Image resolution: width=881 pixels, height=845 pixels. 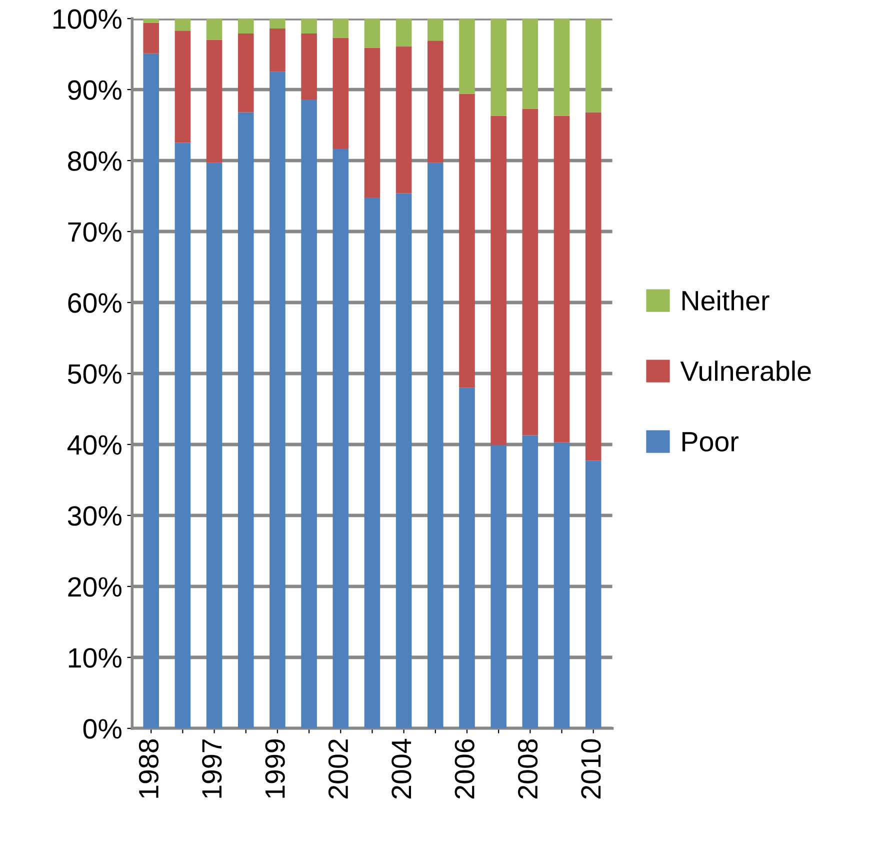 What do you see at coordinates (95, 374) in the screenshot?
I see `y-tick-label: 50%` at bounding box center [95, 374].